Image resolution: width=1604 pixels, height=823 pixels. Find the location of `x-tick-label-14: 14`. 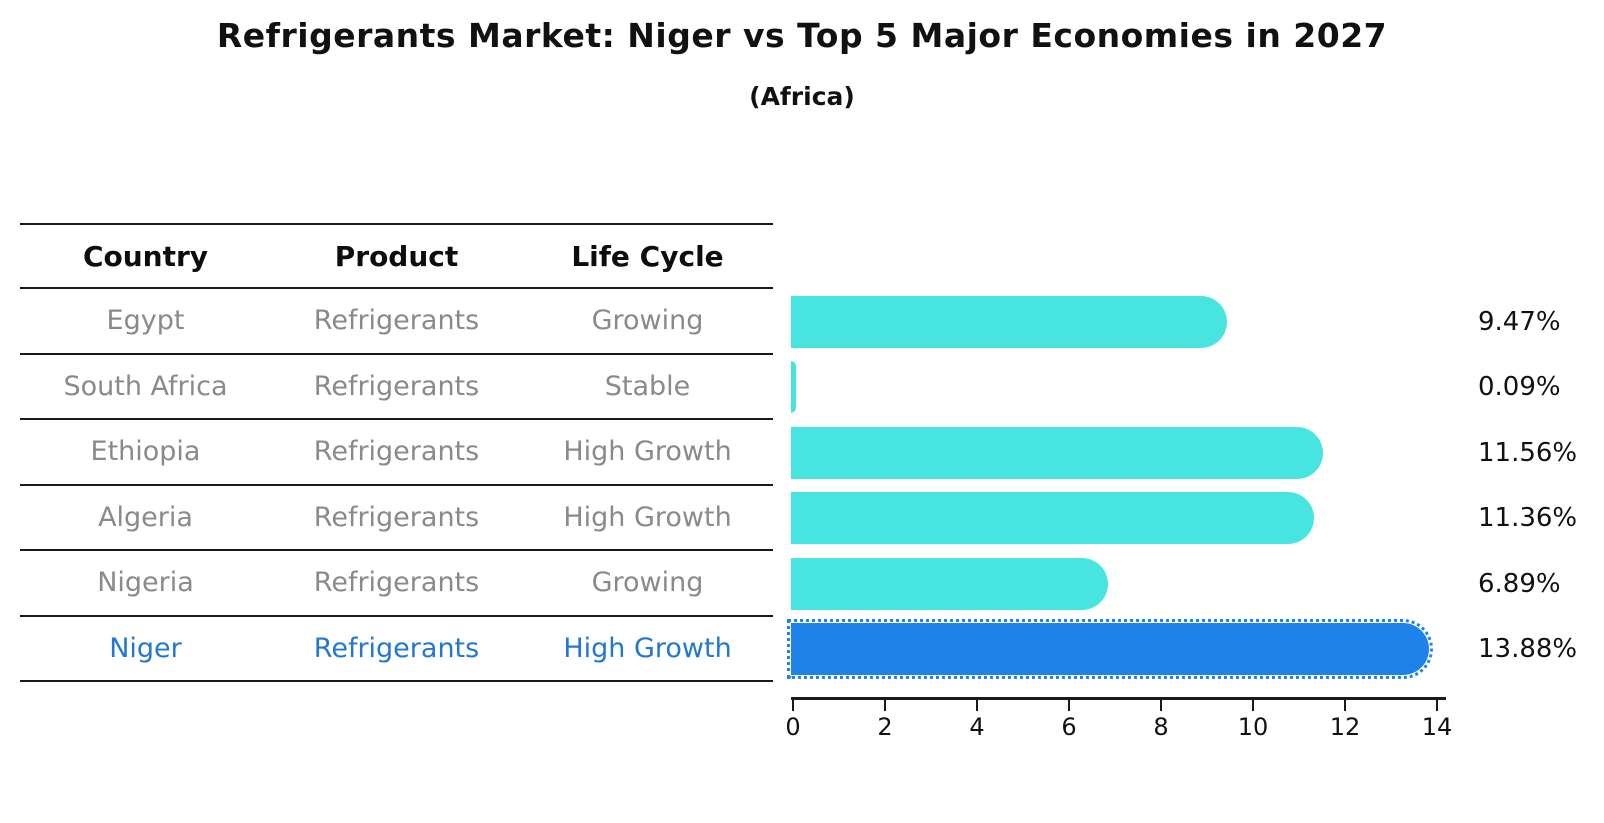

x-tick-label-14: 14 is located at coordinates (1437, 727).